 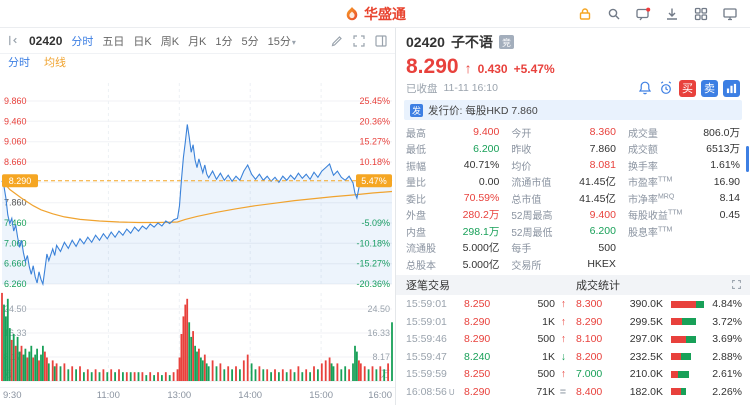 I want to click on quote-field-label: 换手率, so click(x=642, y=167).